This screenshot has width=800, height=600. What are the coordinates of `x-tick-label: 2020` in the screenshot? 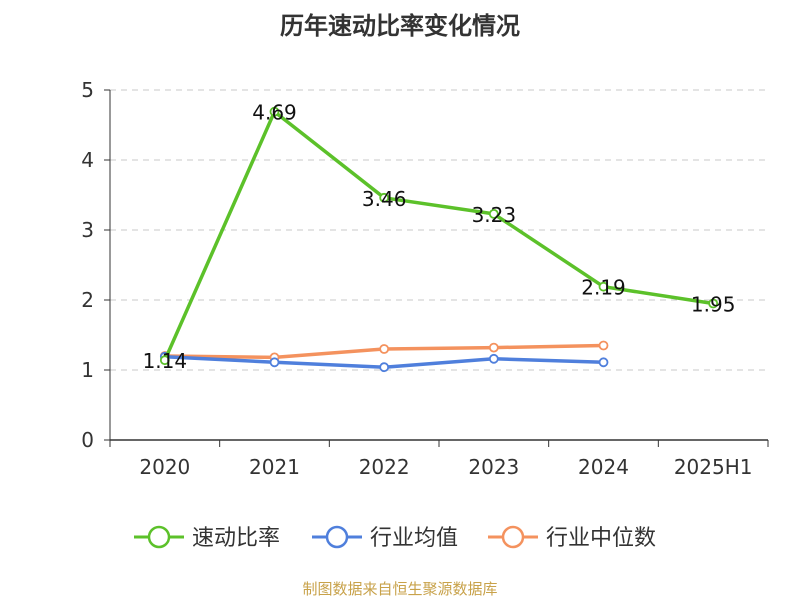 It's located at (164, 467).